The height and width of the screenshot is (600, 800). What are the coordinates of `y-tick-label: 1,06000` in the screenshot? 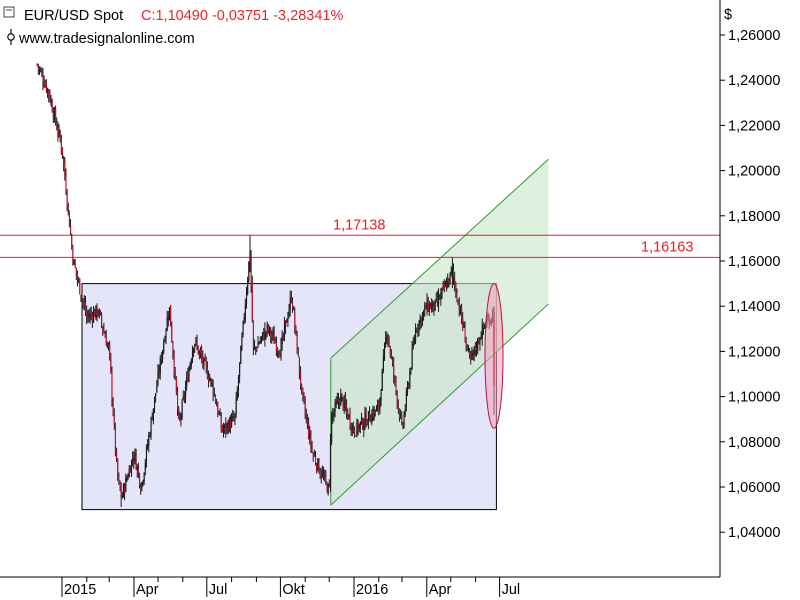 It's located at (754, 488).